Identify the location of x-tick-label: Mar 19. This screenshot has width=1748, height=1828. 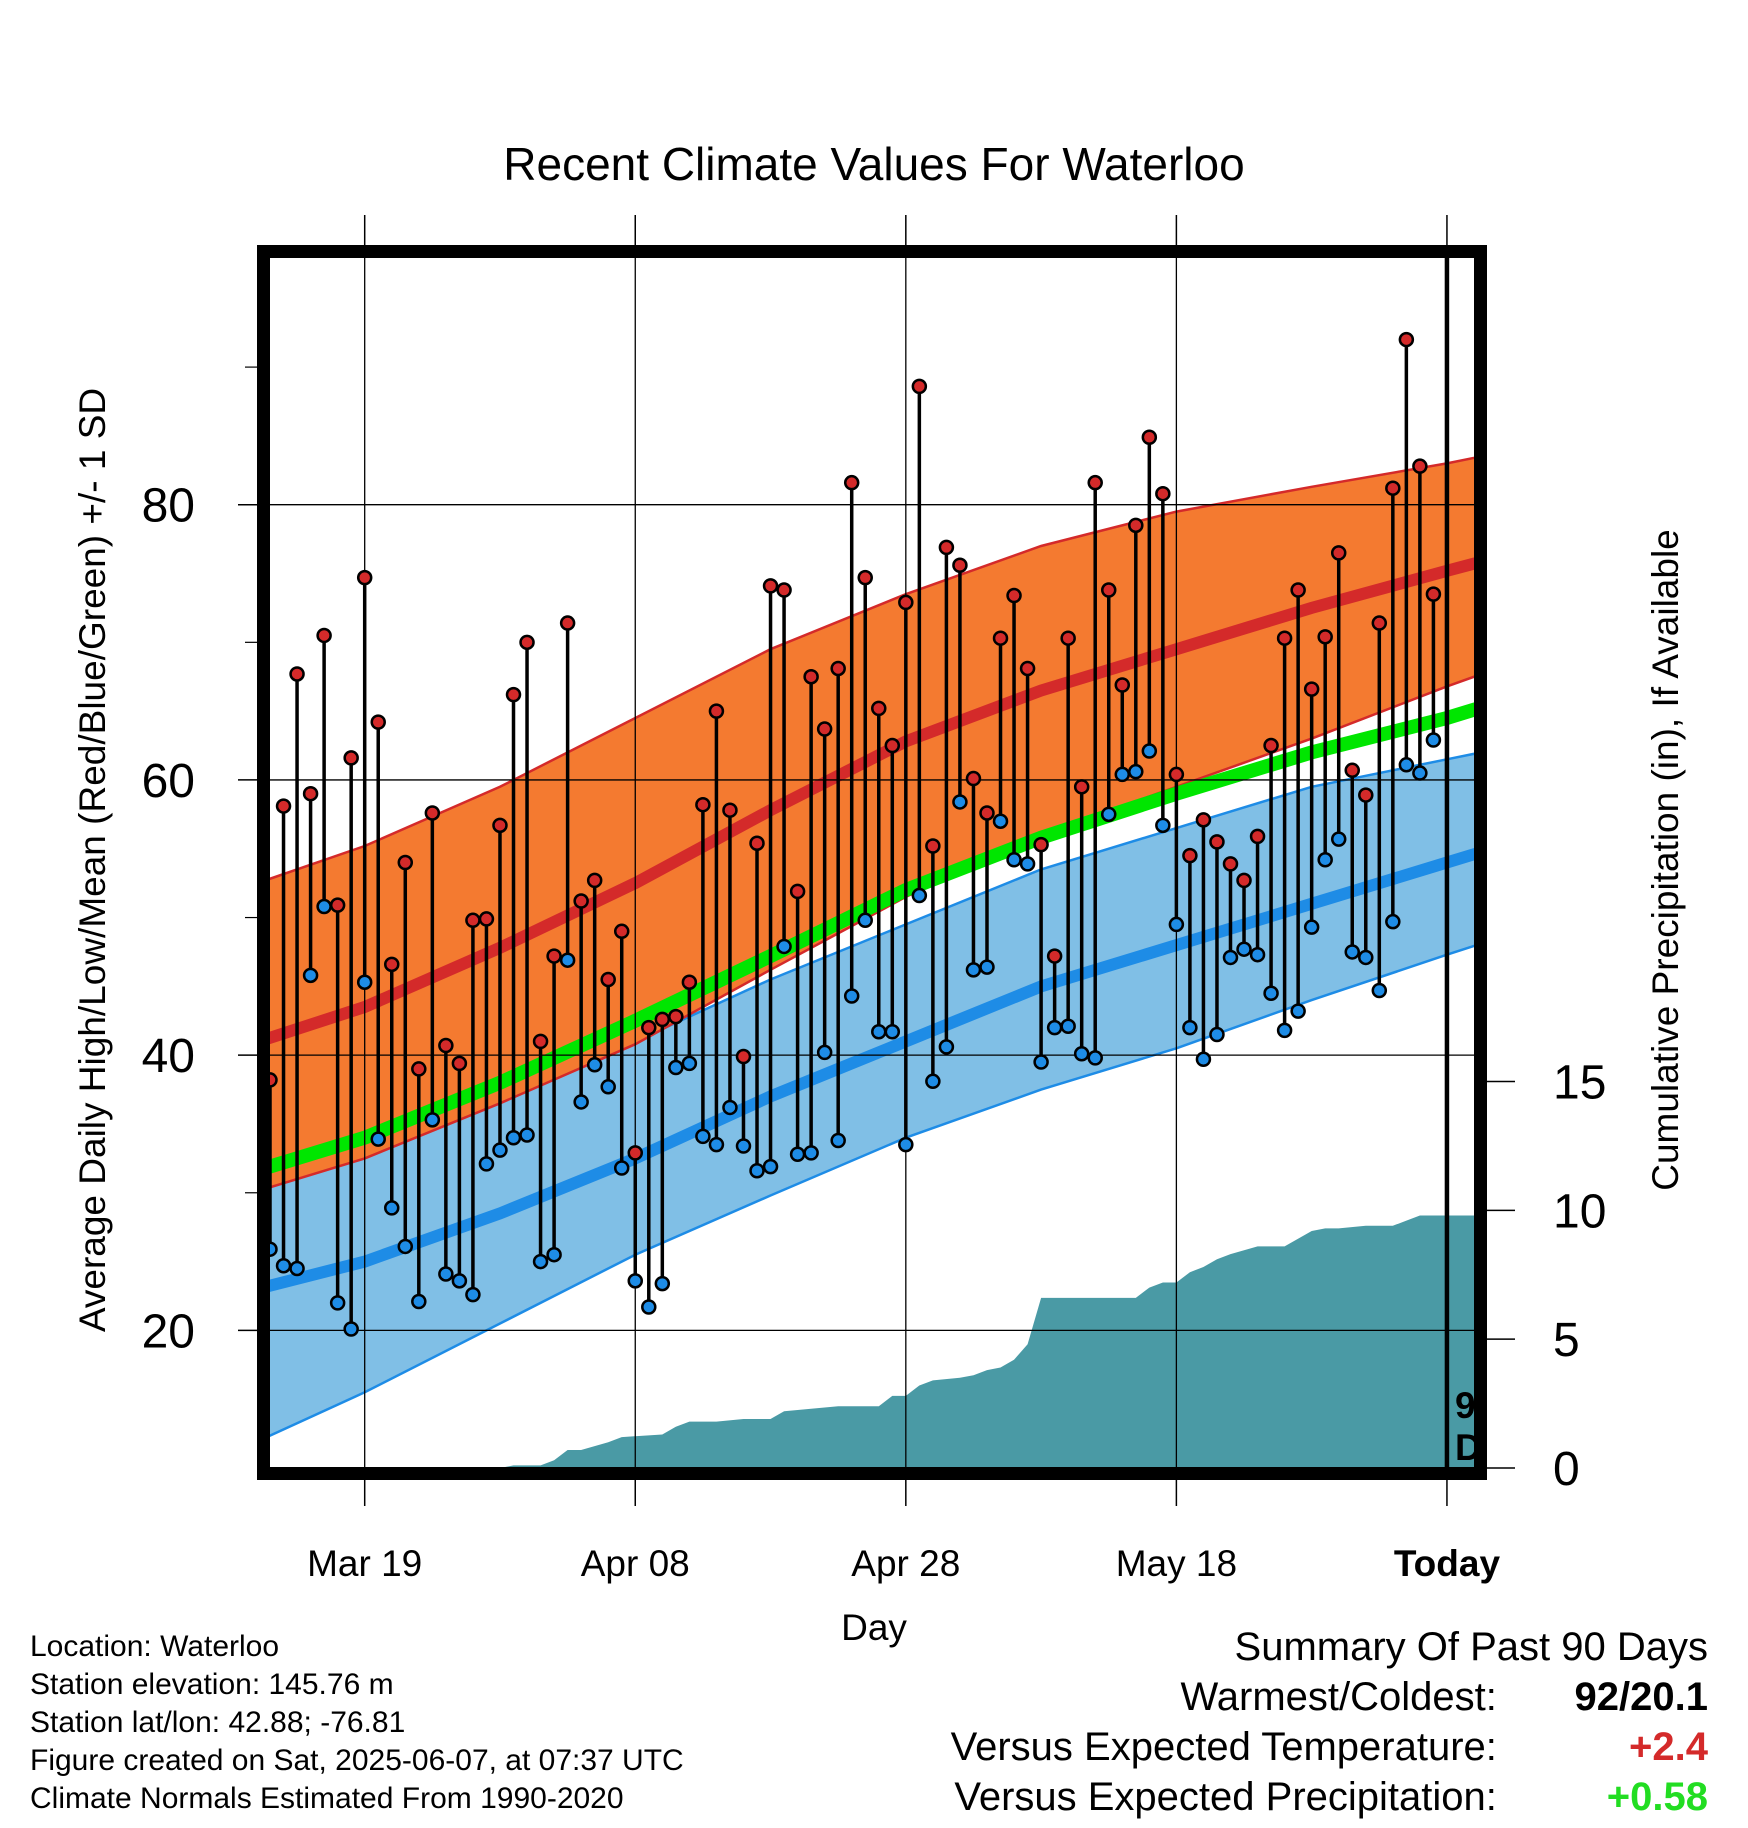
(364, 1563).